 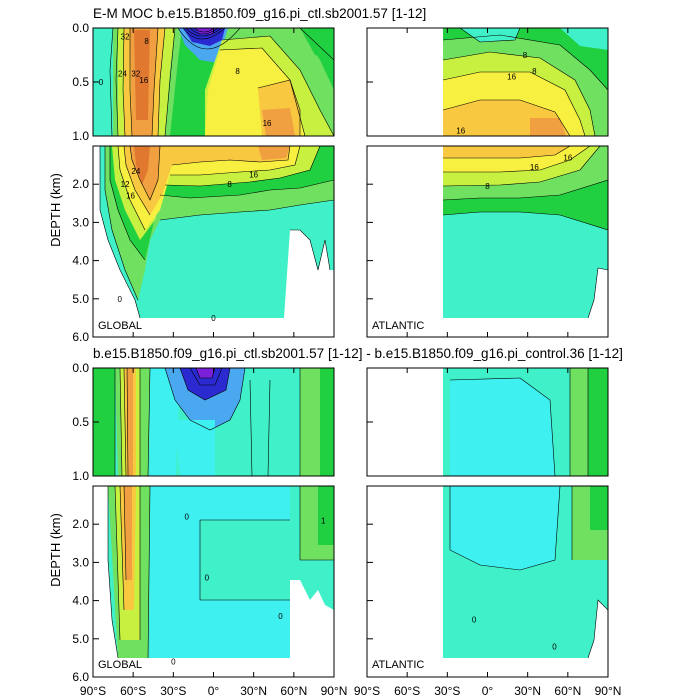 I want to click on bottom-atlantic-lower-field, so click(x=487, y=581).